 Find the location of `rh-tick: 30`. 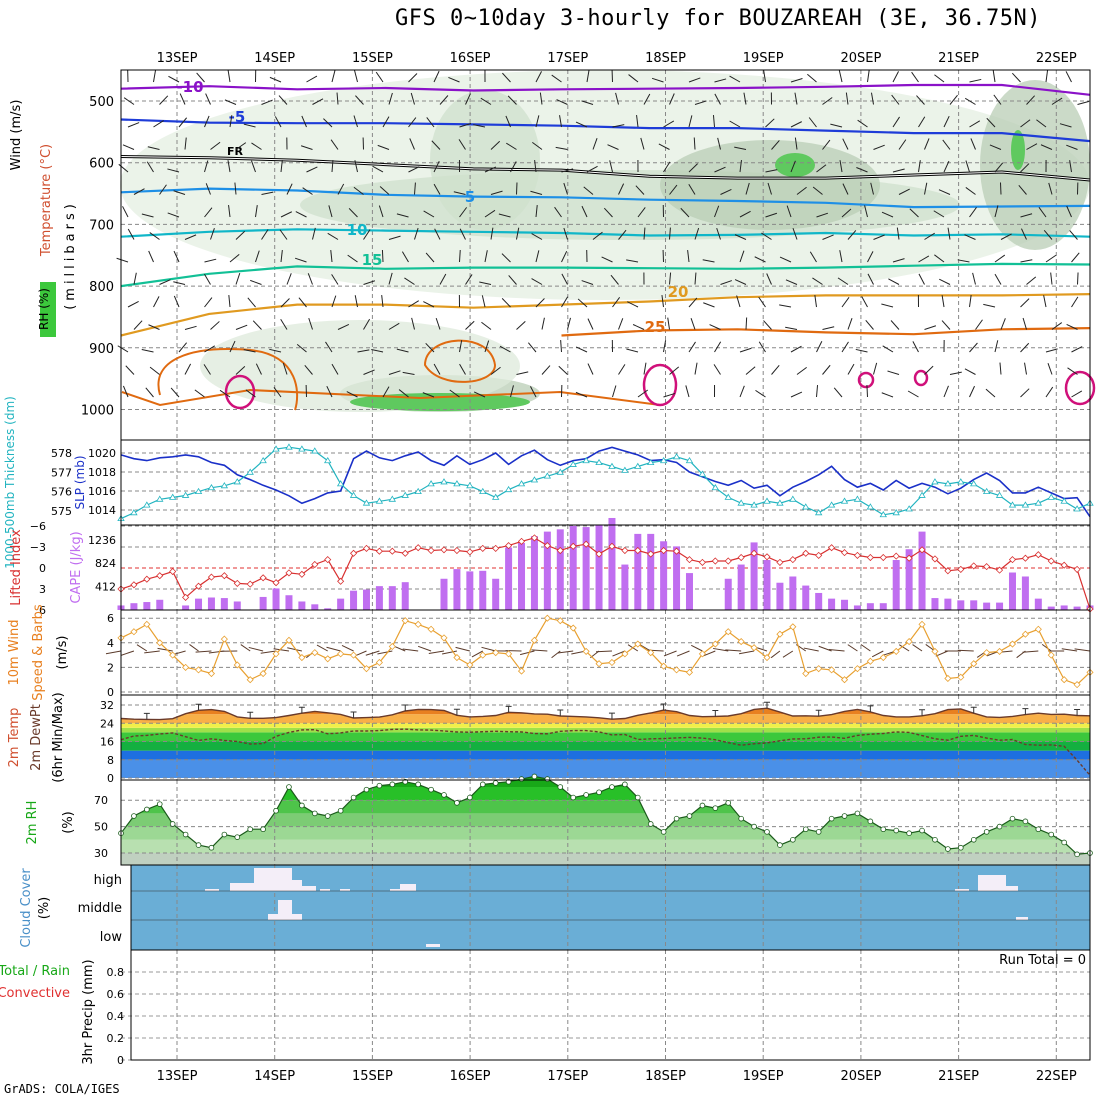

rh-tick: 30 is located at coordinates (101, 853).